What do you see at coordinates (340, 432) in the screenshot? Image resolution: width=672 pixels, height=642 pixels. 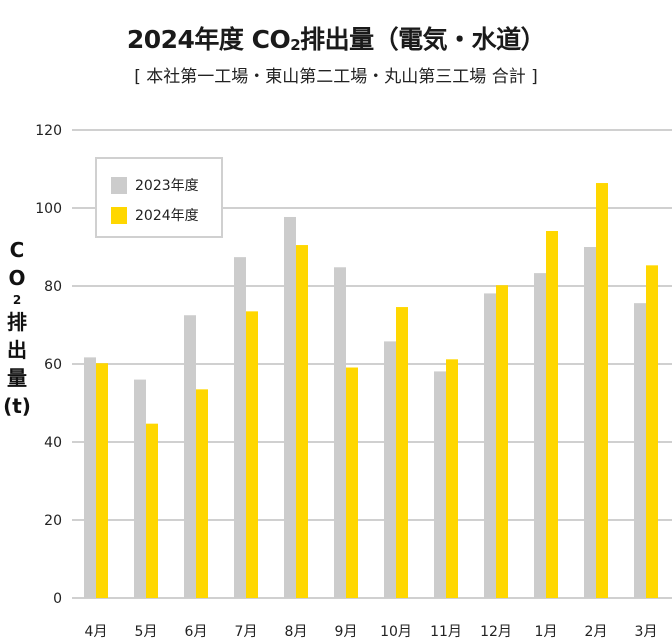 I see `bar-2023年度-9月` at bounding box center [340, 432].